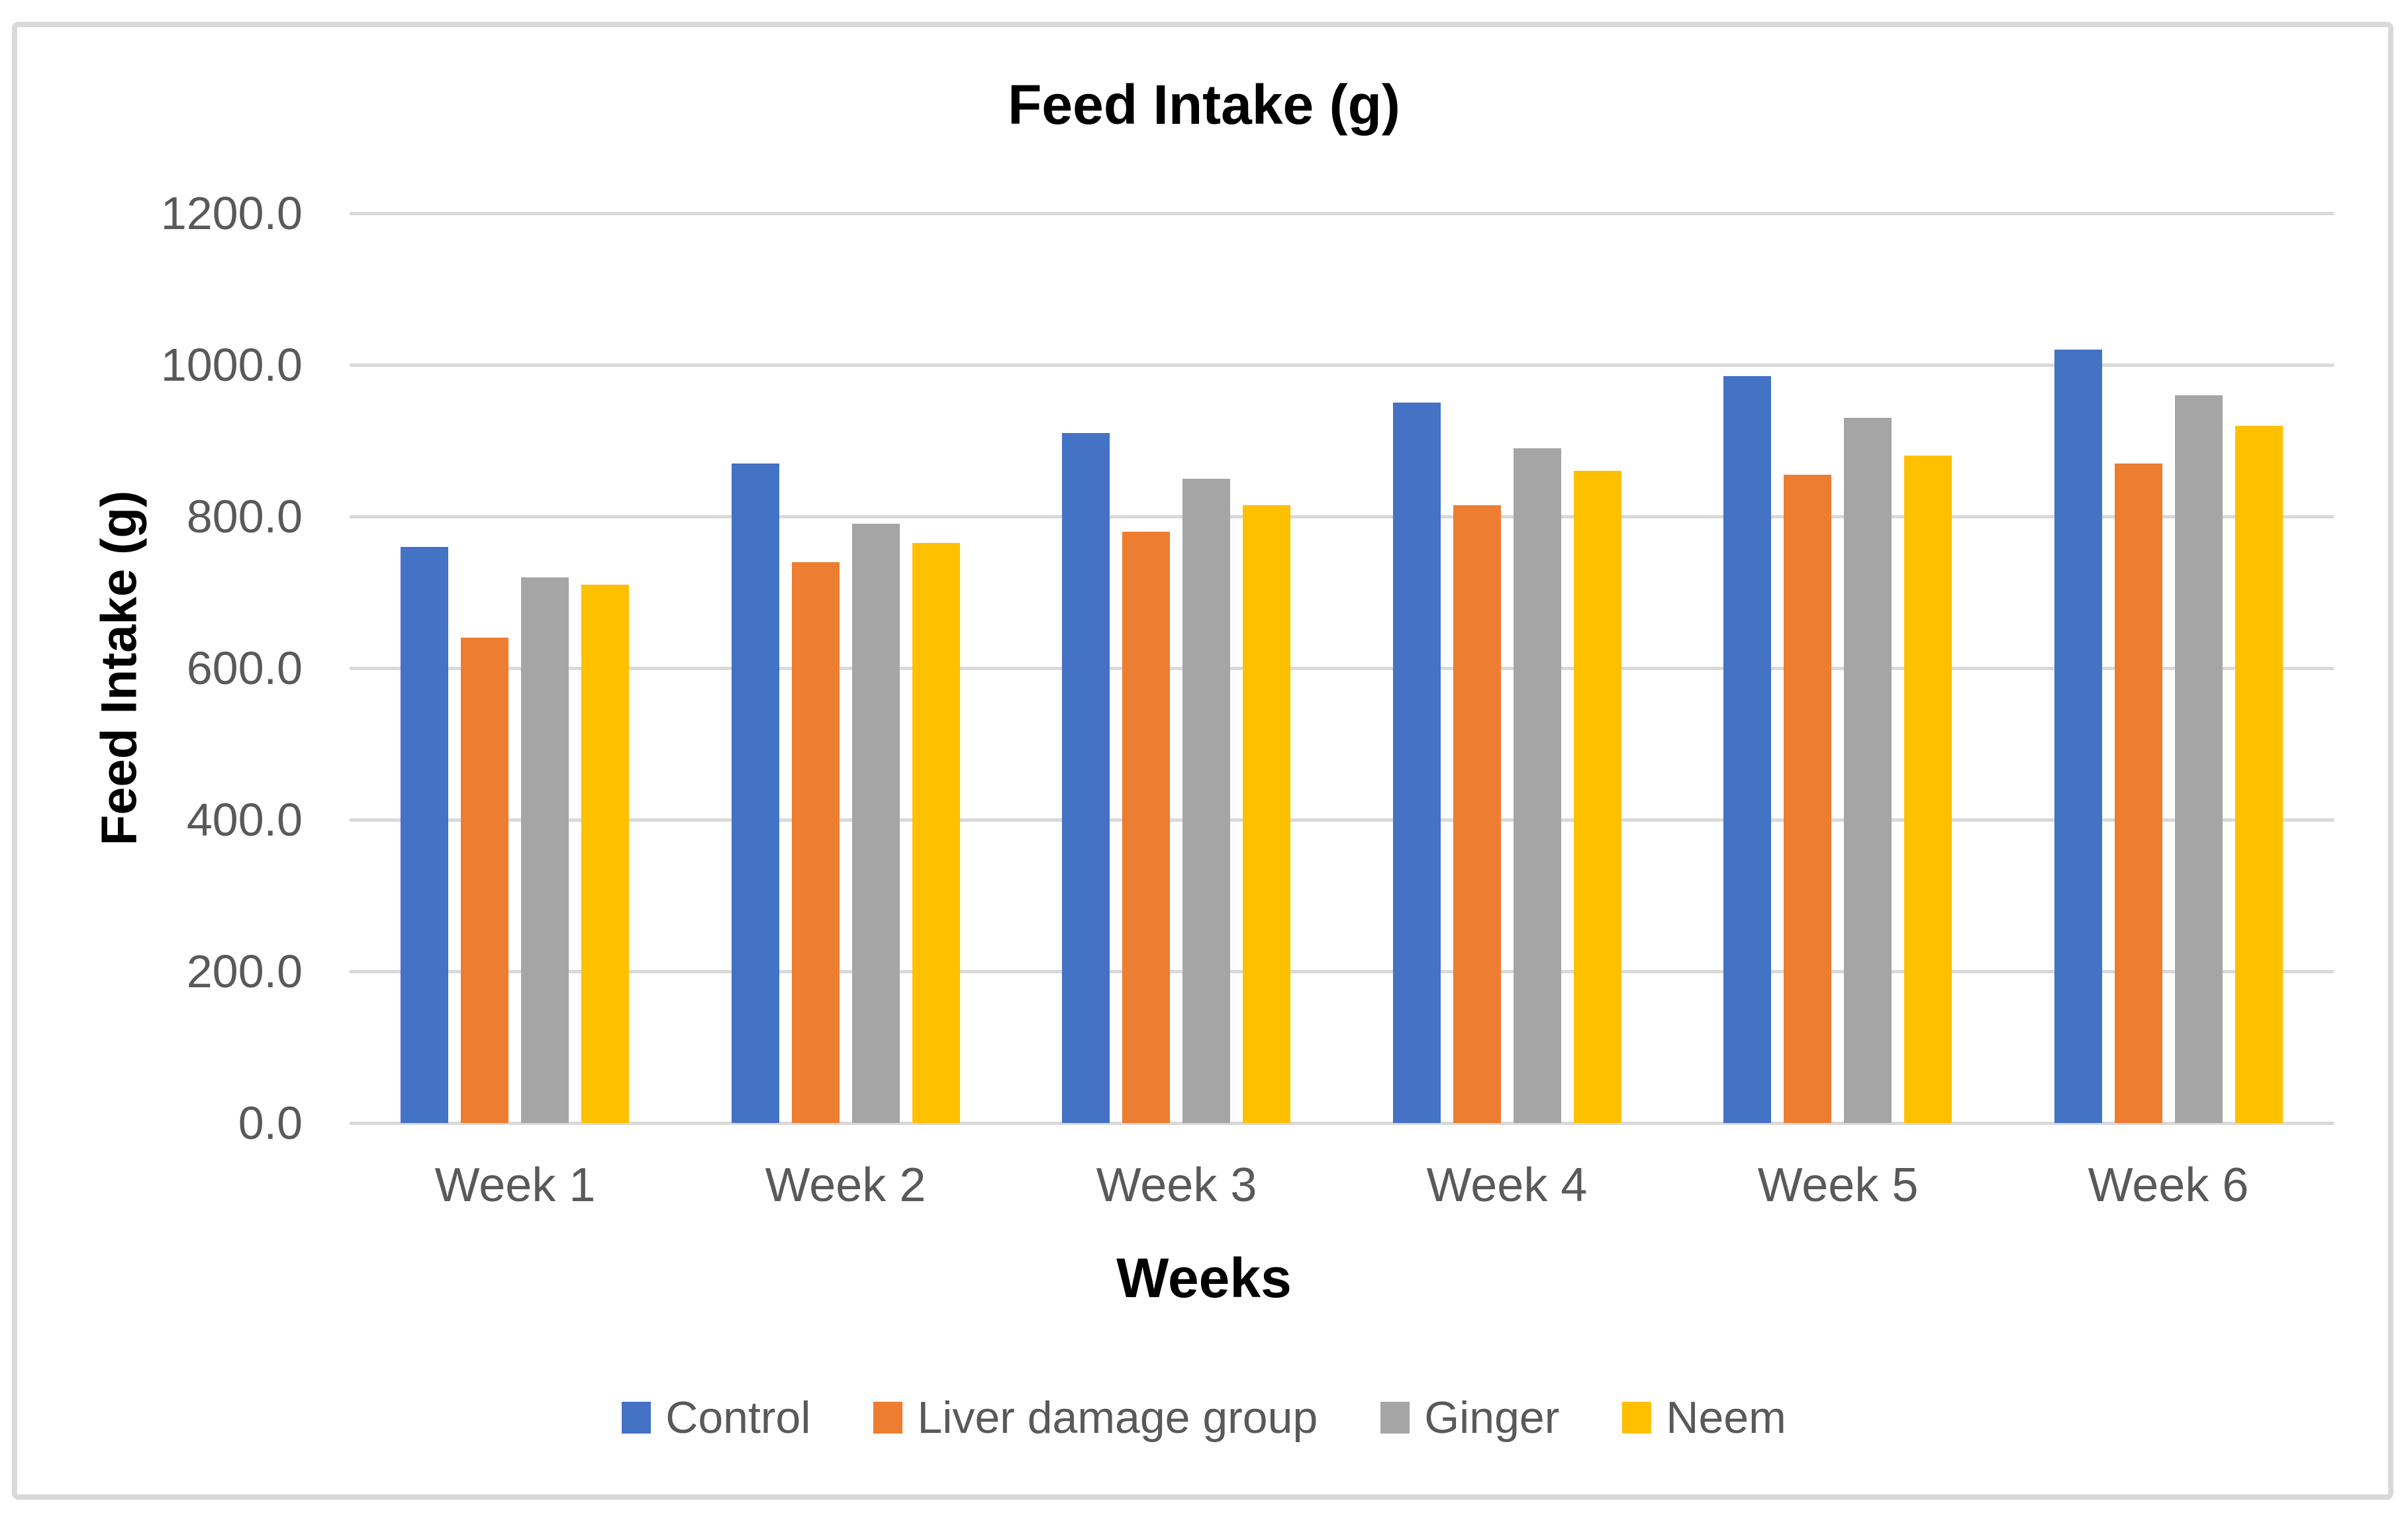  What do you see at coordinates (244, 516) in the screenshot?
I see `y-tick-label-800: 800.0` at bounding box center [244, 516].